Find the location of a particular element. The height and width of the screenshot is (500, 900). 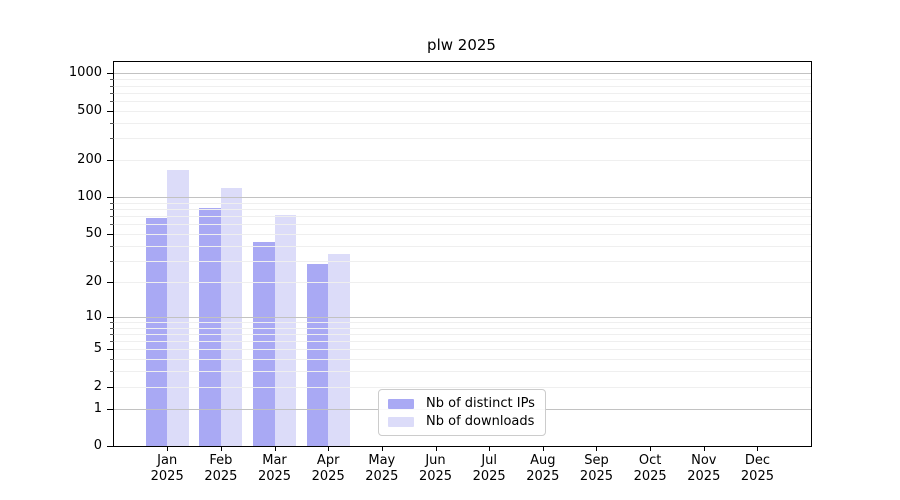

y-tick-label: 10 is located at coordinates (93, 316).